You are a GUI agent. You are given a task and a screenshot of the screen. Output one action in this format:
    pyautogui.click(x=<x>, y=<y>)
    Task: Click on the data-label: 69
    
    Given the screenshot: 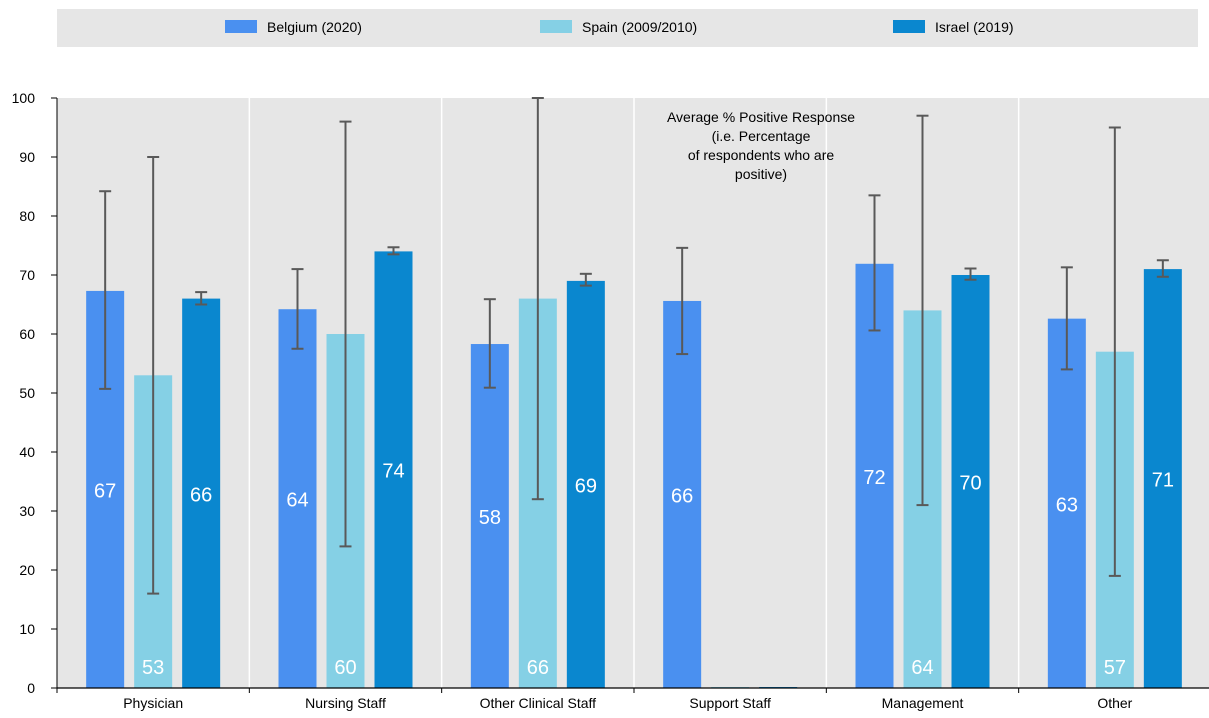 What is the action you would take?
    pyautogui.click(x=586, y=486)
    